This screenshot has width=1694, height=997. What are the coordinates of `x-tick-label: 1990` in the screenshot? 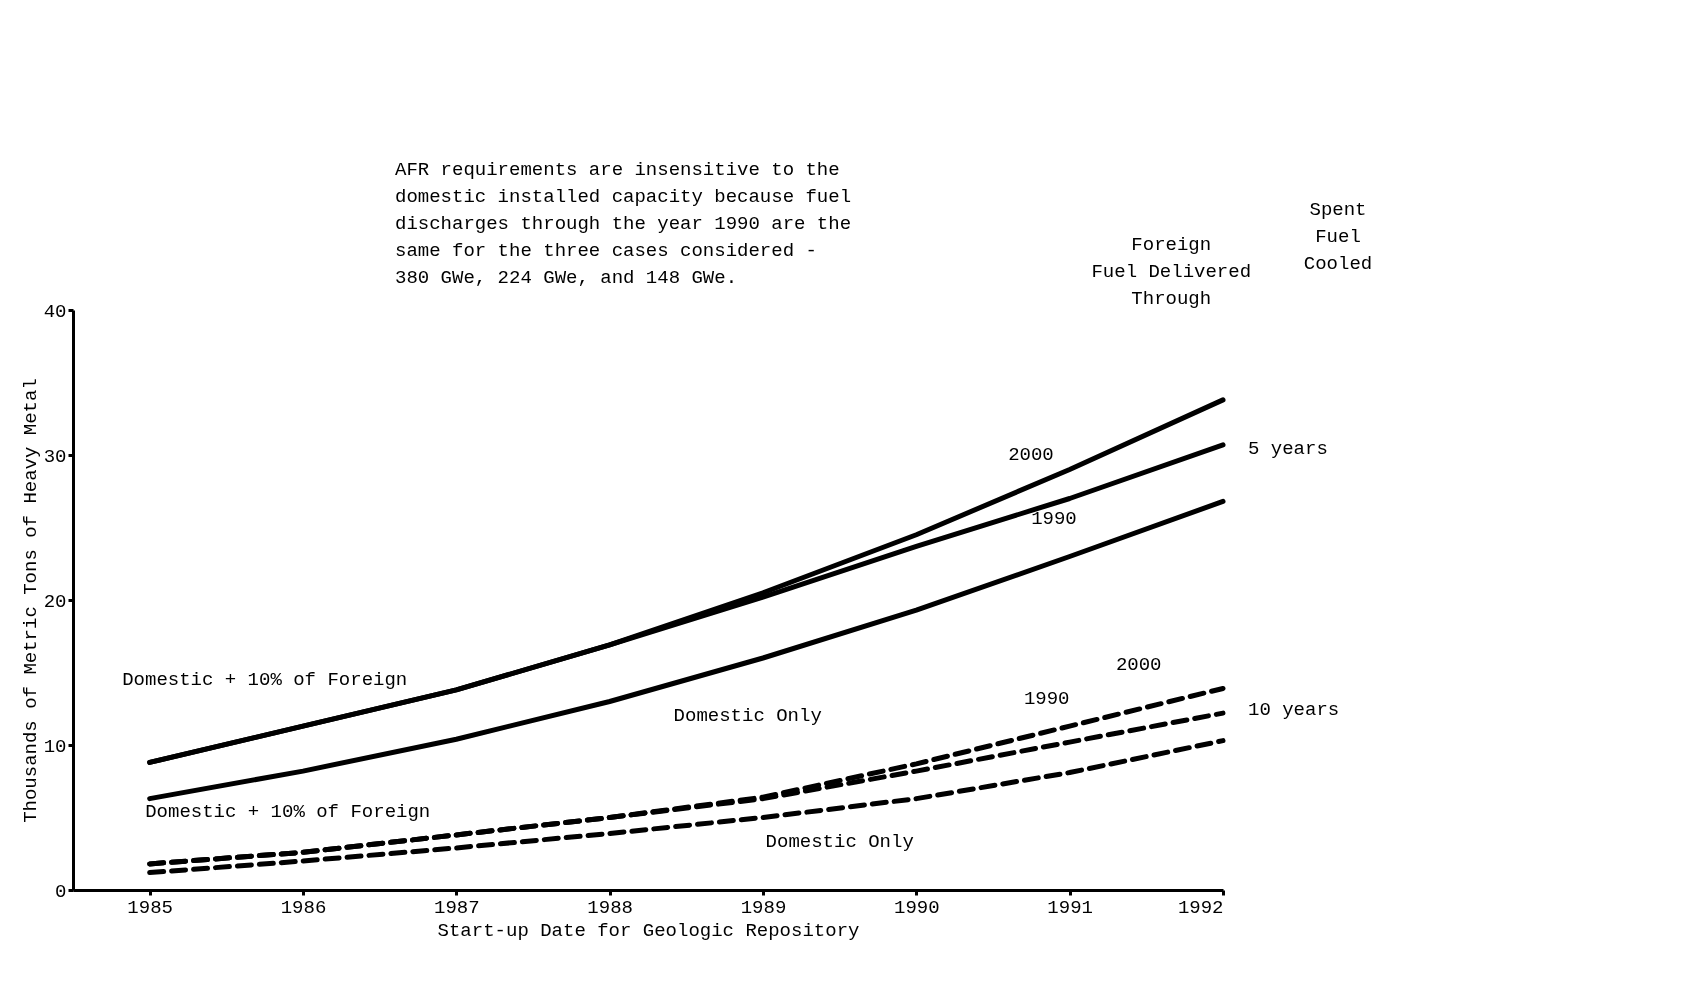 It's located at (917, 907).